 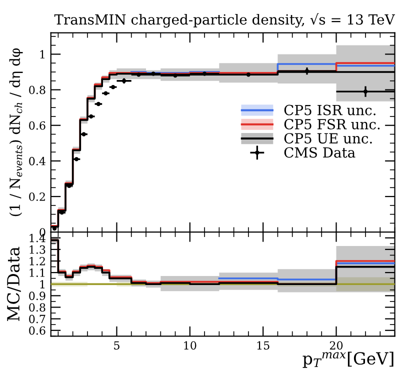 What do you see at coordinates (332, 124) in the screenshot?
I see `legend-label: CP5 FSR unc.` at bounding box center [332, 124].